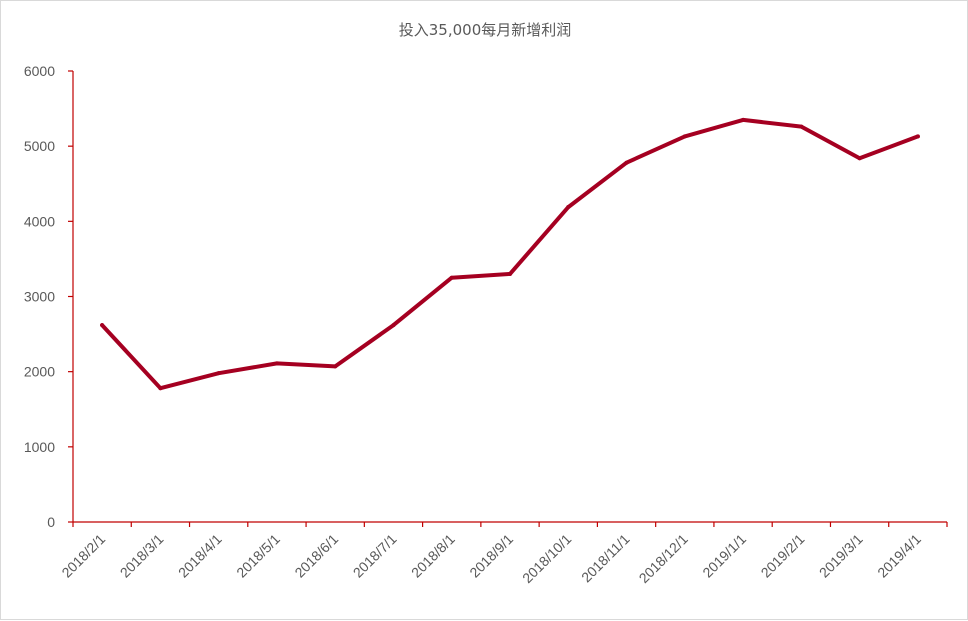 The height and width of the screenshot is (621, 968). I want to click on x-tick-label: 2018/3/1, so click(142, 556).